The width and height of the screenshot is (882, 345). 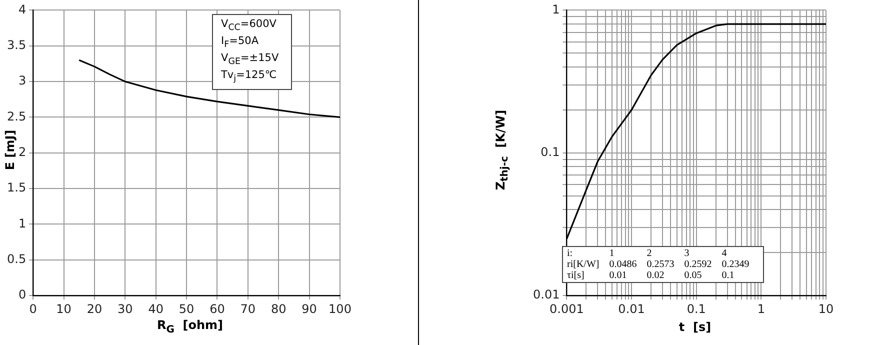 I want to click on annotation: ri[K/W] 0.0486 0.2573 0.2592 0.2349, so click(x=658, y=264).